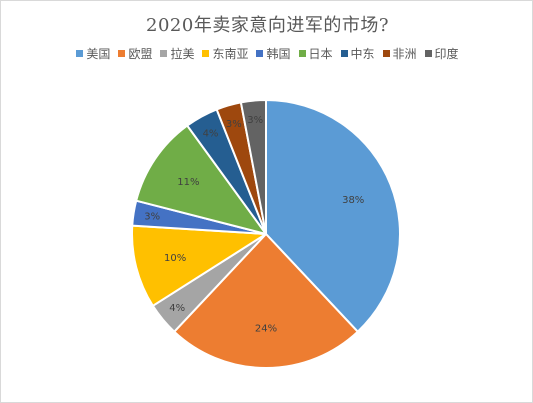  Describe the element at coordinates (230, 54) in the screenshot. I see `legend-label: 东南亚` at that location.